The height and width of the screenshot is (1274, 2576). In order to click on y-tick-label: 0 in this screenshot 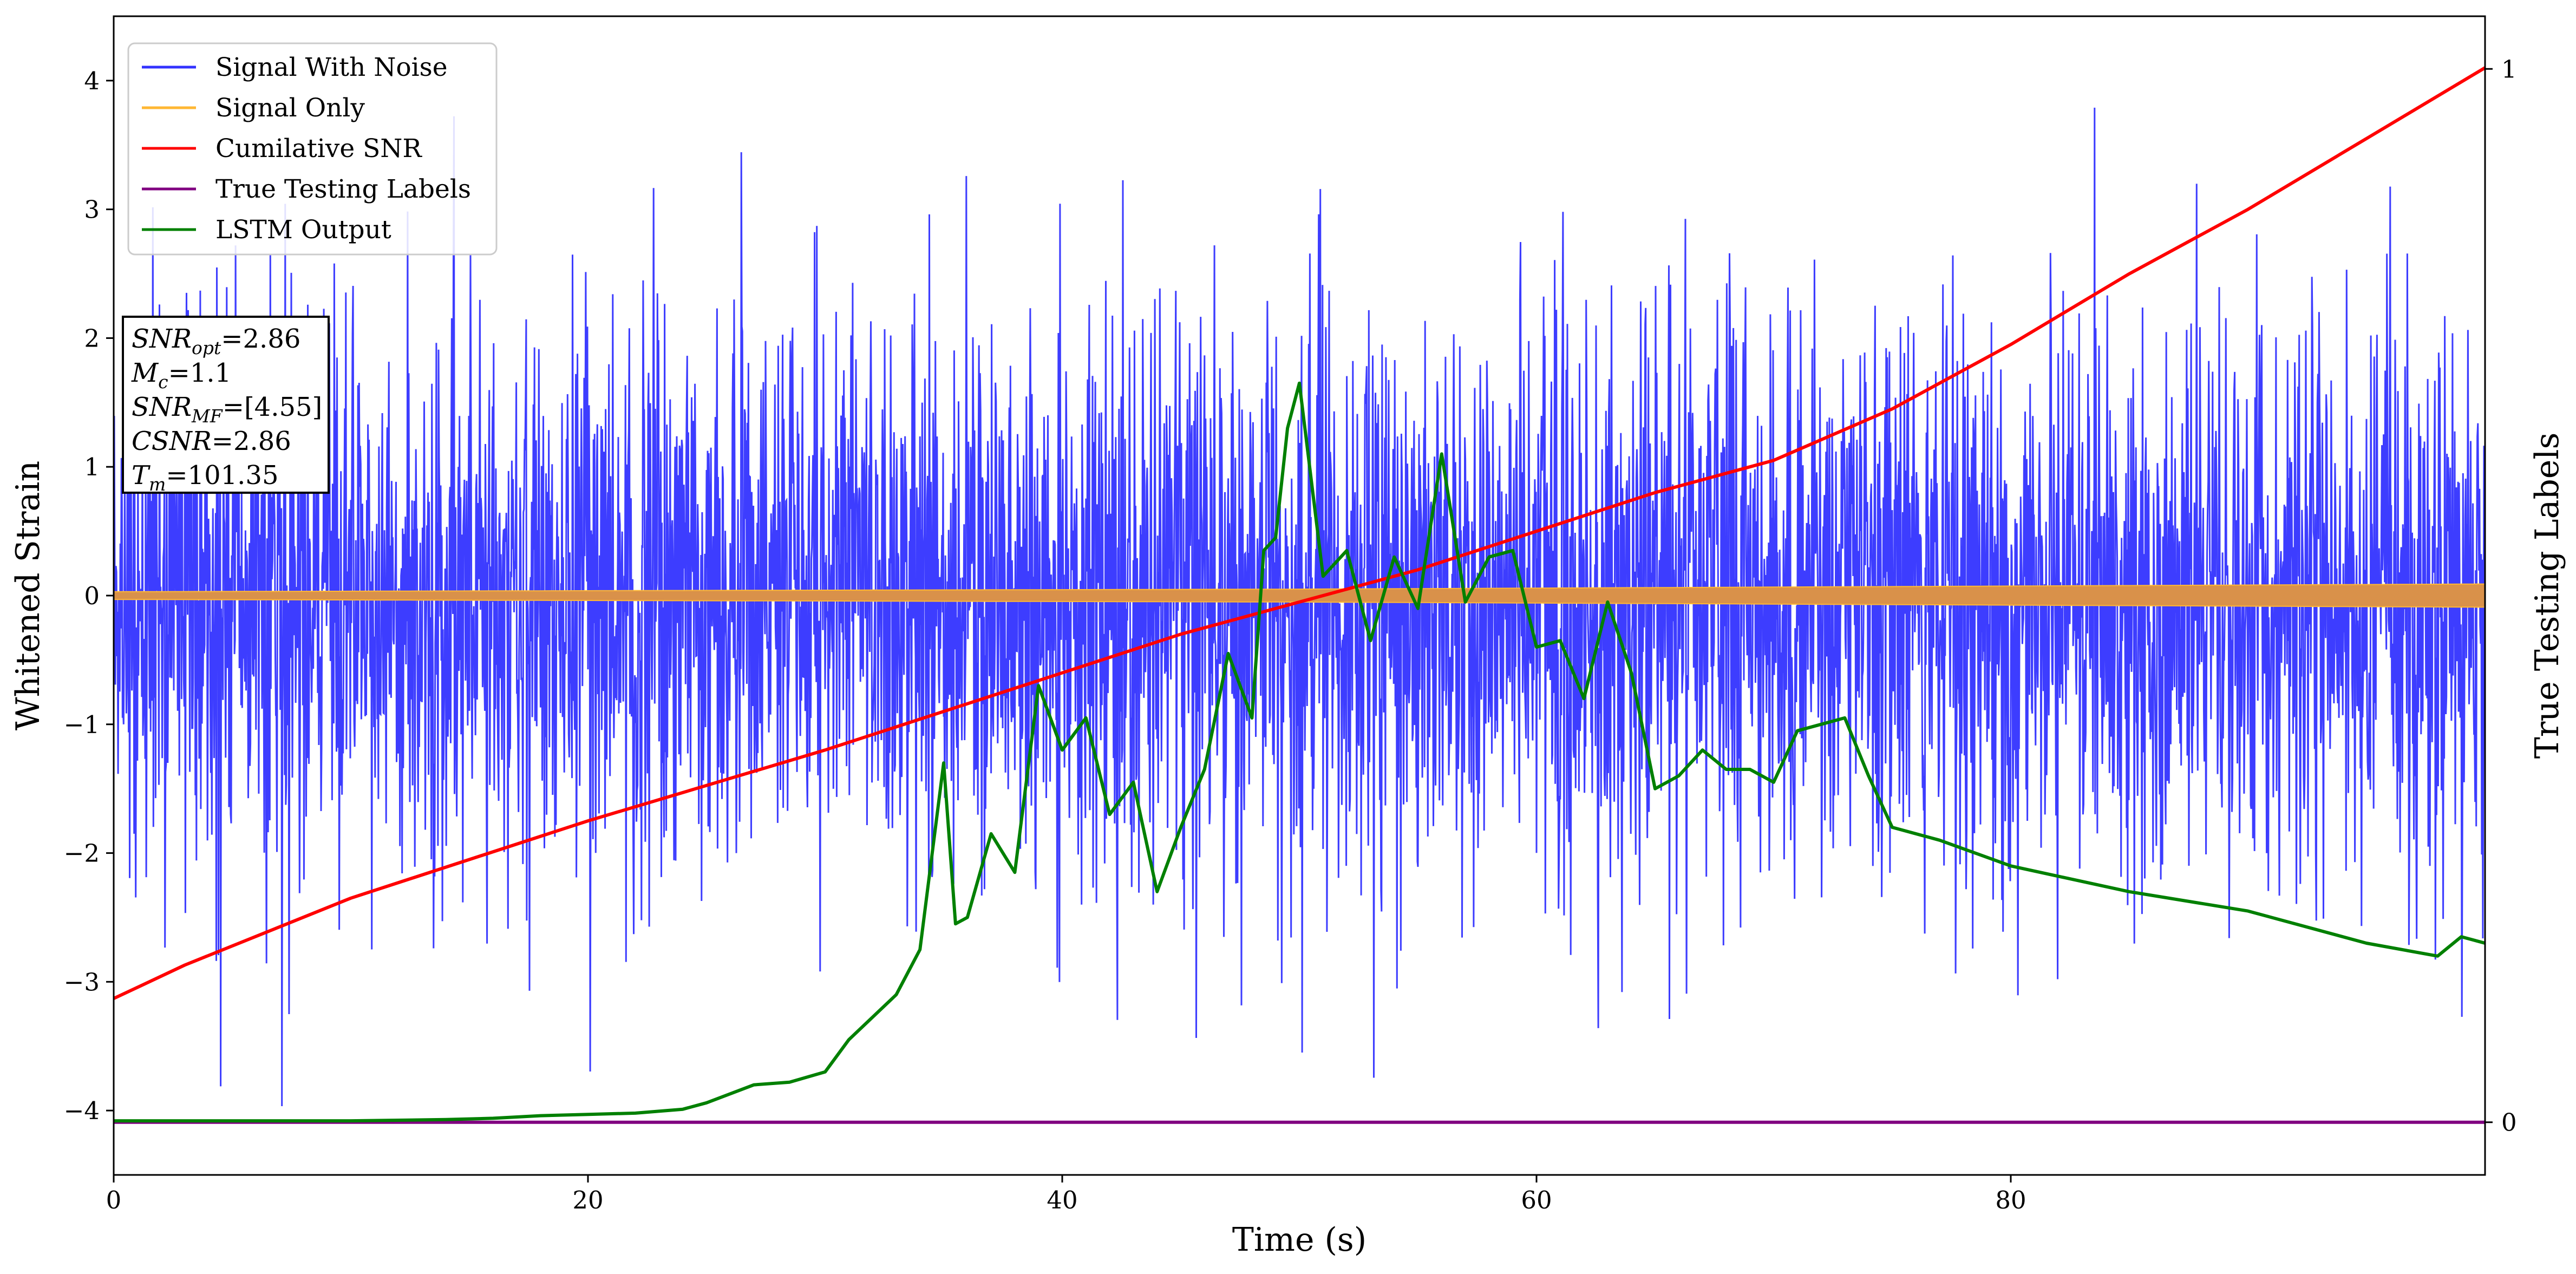, I will do `click(92, 596)`.